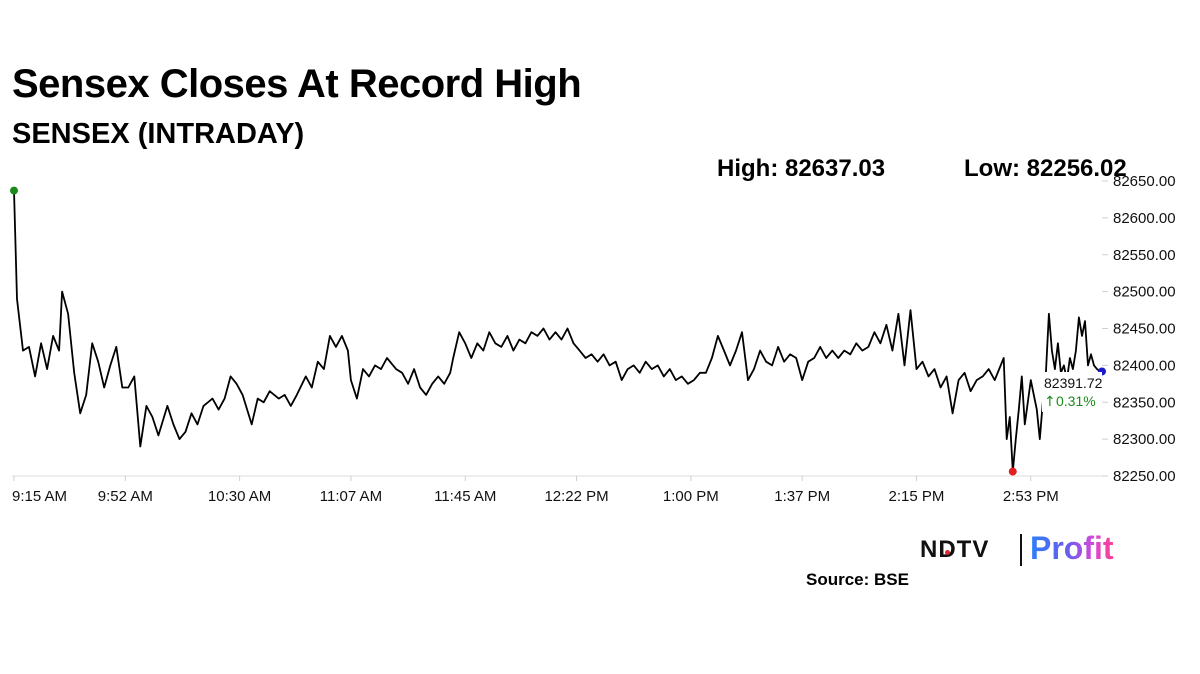 This screenshot has height=674, width=1200. What do you see at coordinates (1144, 476) in the screenshot?
I see `y-tick-label: 82250.00` at bounding box center [1144, 476].